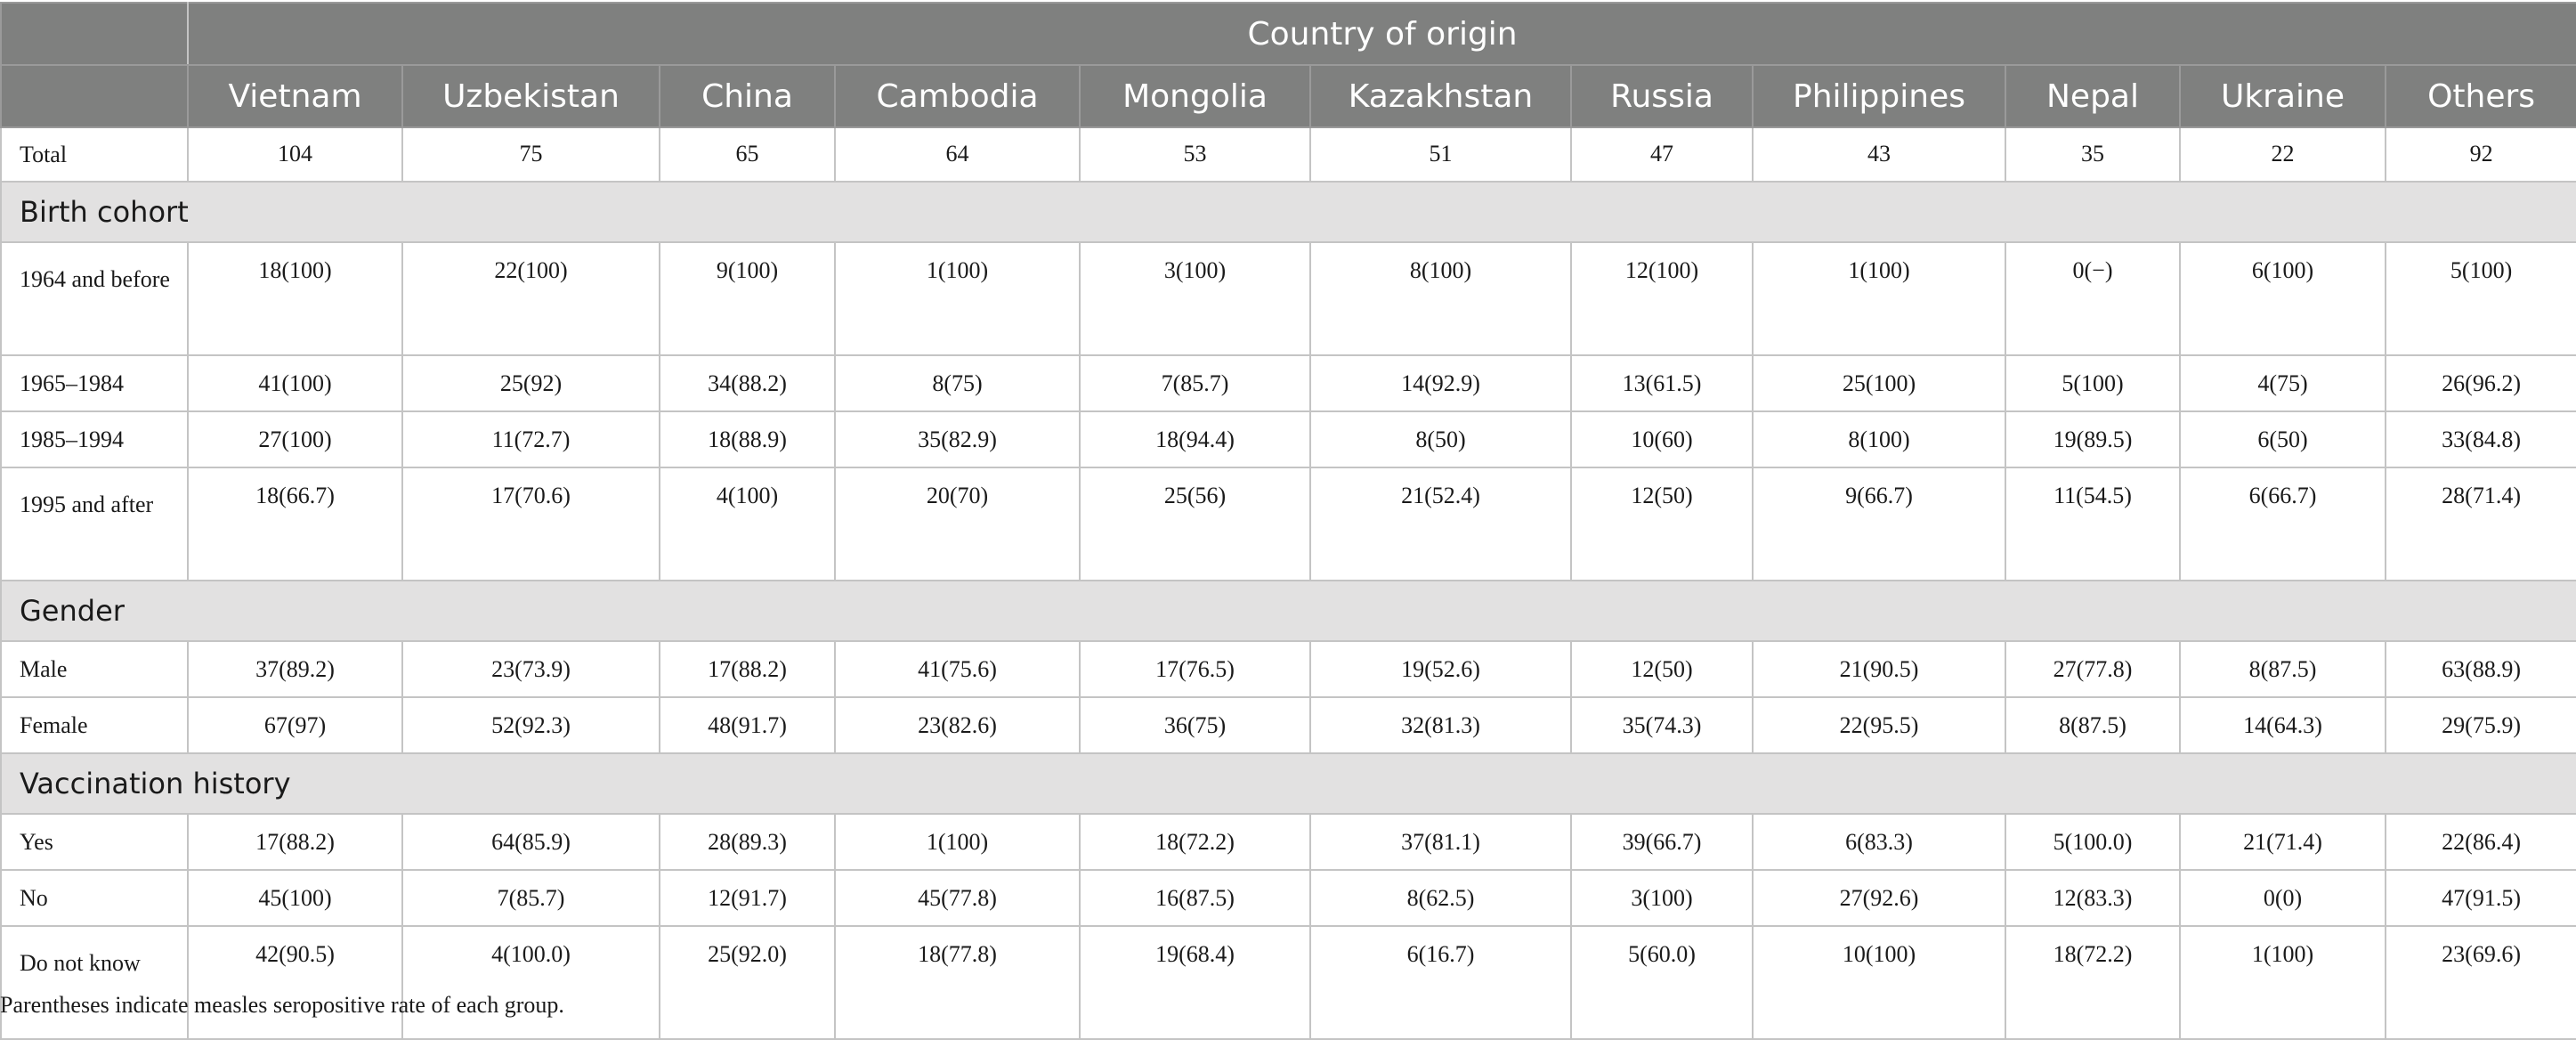  Describe the element at coordinates (958, 982) in the screenshot. I see `table-cell: 18(77.8)` at that location.